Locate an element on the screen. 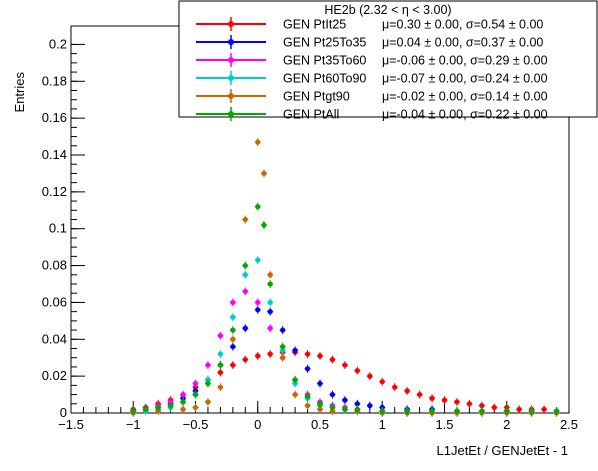 This screenshot has width=598, height=471. legend-entry: GEN PtAll μ=-0.04 ± 0.00, σ=0.22 ± 0.00 is located at coordinates (372, 114).